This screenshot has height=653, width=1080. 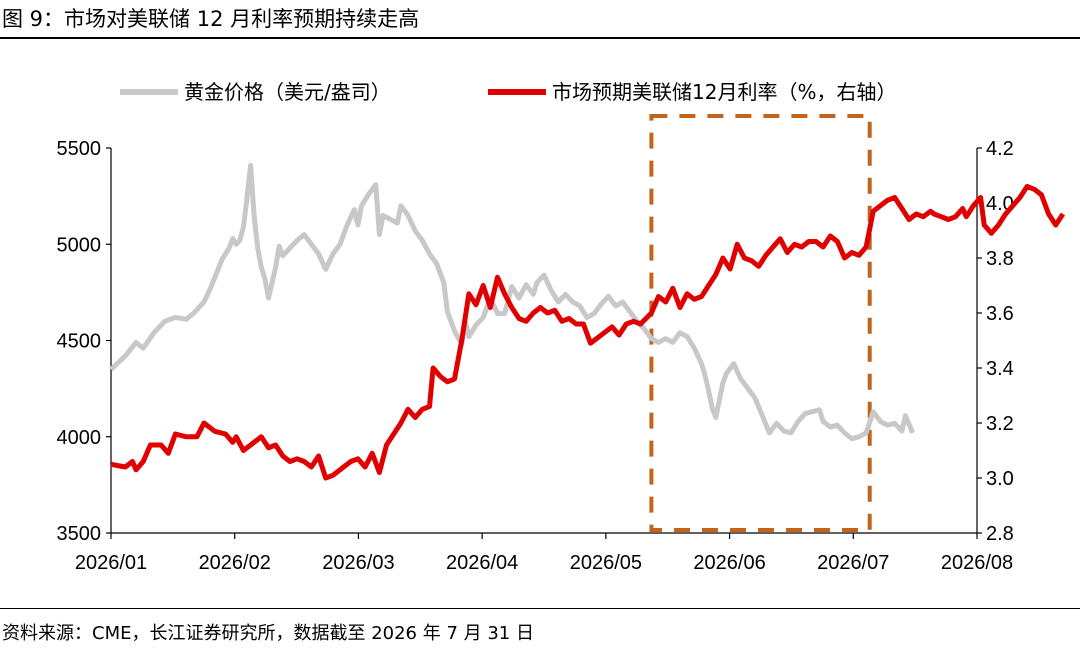 What do you see at coordinates (79, 534) in the screenshot?
I see `y-left-tick-label: 3500` at bounding box center [79, 534].